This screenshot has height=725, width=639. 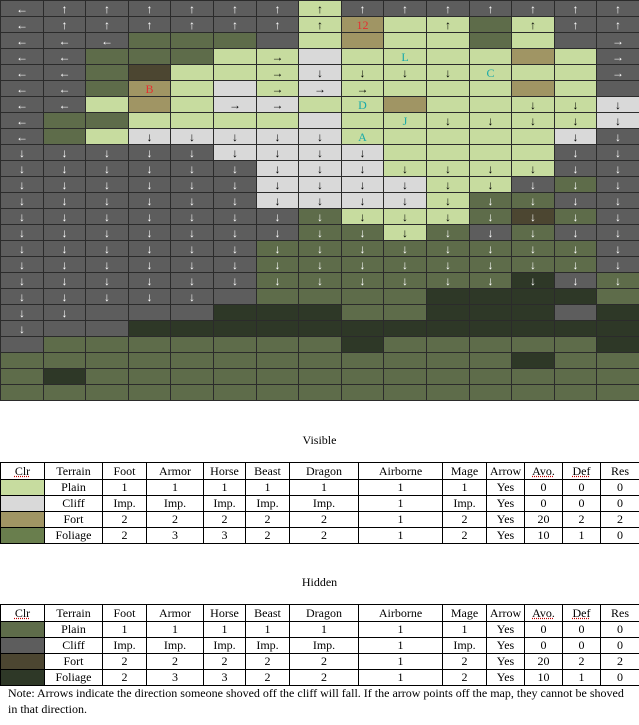 I want to click on column-header: Mage, so click(x=464, y=613).